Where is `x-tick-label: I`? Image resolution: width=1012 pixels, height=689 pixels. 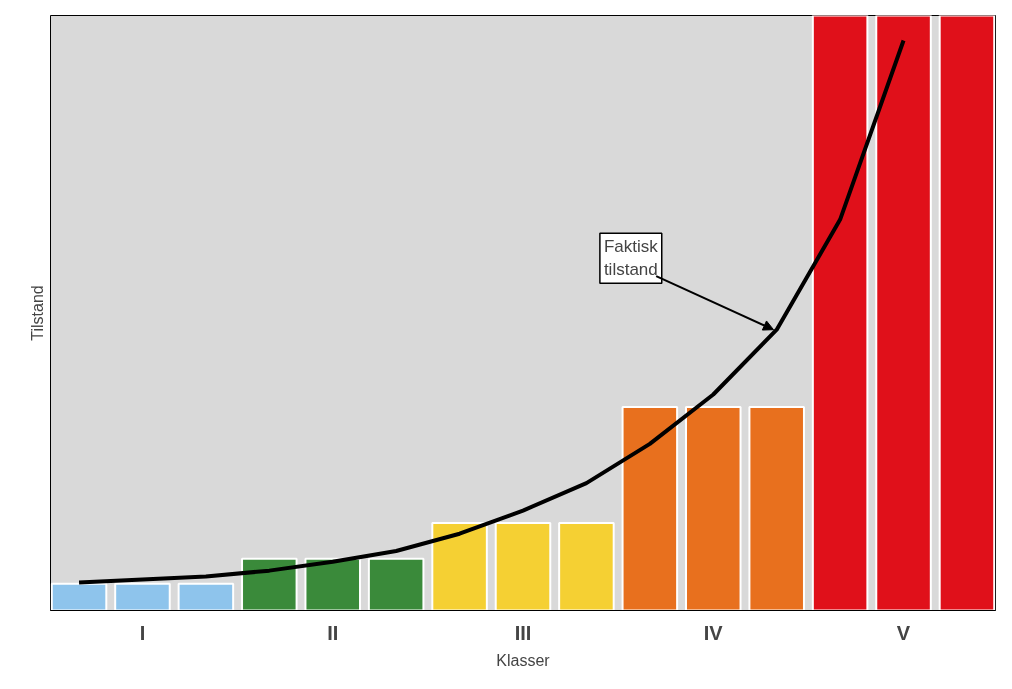 x-tick-label: I is located at coordinates (142, 632).